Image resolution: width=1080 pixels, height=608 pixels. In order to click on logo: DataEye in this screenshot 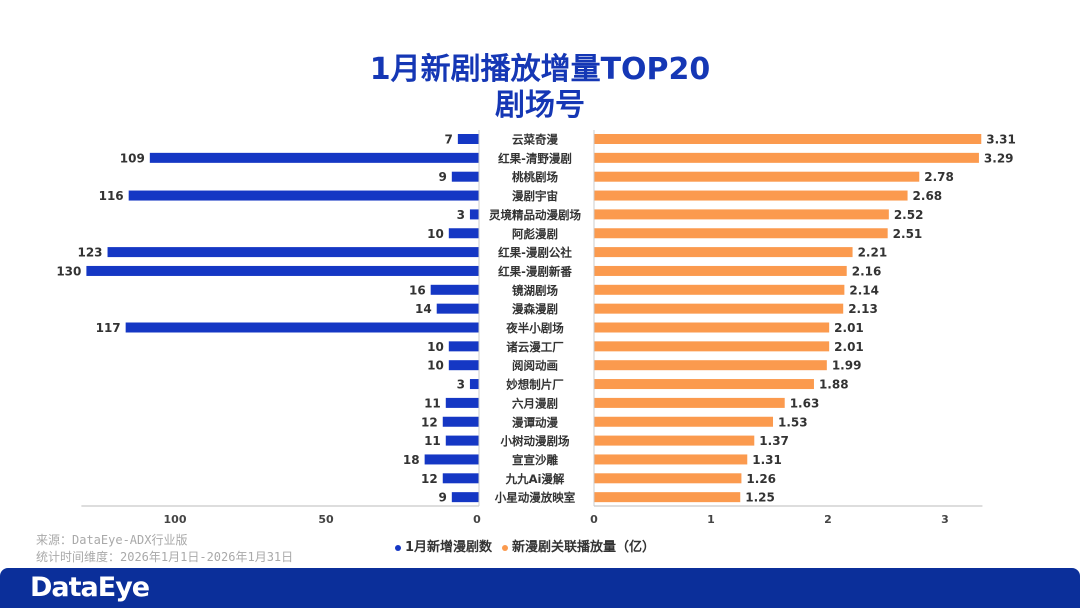, I will do `click(90, 587)`.